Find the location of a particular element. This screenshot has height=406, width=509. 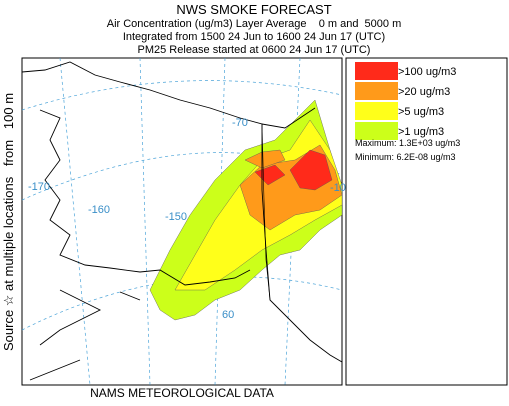

maximum: Maximum: 1.3E+03 ug/m3 is located at coordinates (407, 143).